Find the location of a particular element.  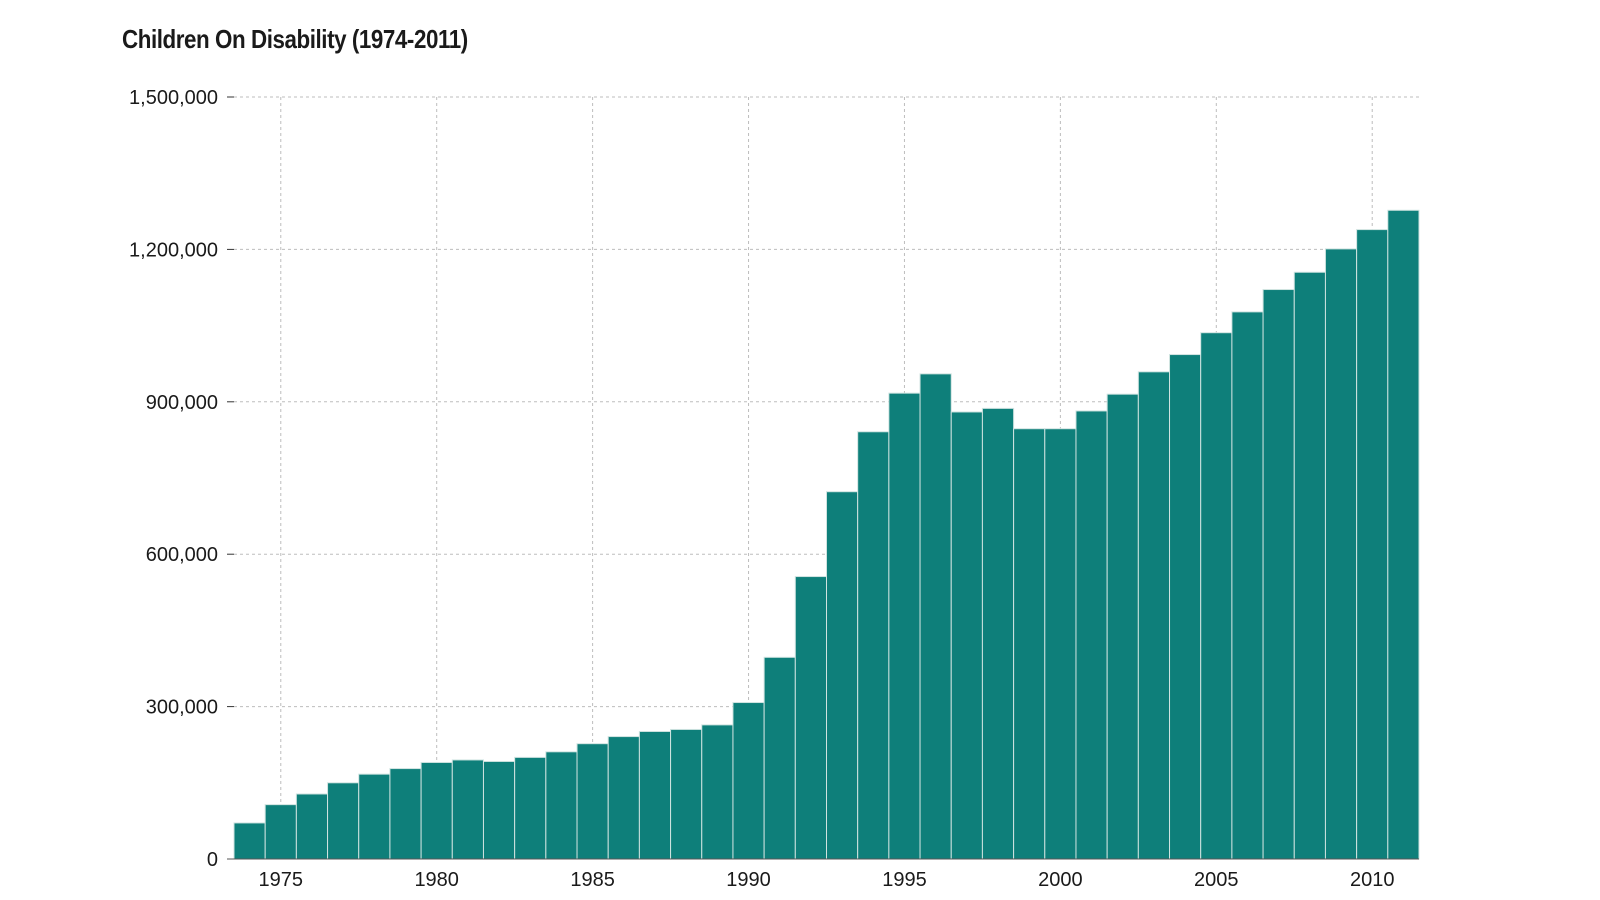

bar-1981 is located at coordinates (467, 809).